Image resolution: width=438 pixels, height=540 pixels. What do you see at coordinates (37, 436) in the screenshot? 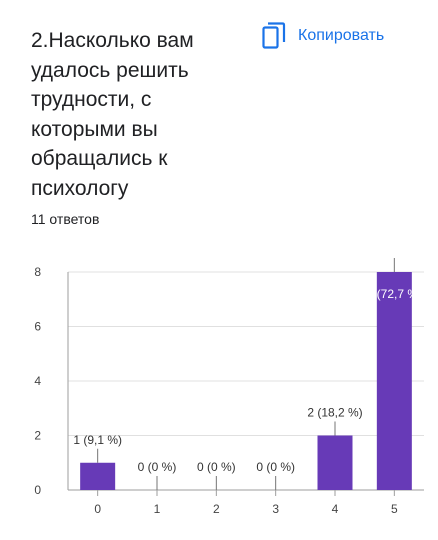
I see `y-tick-label: 2` at bounding box center [37, 436].